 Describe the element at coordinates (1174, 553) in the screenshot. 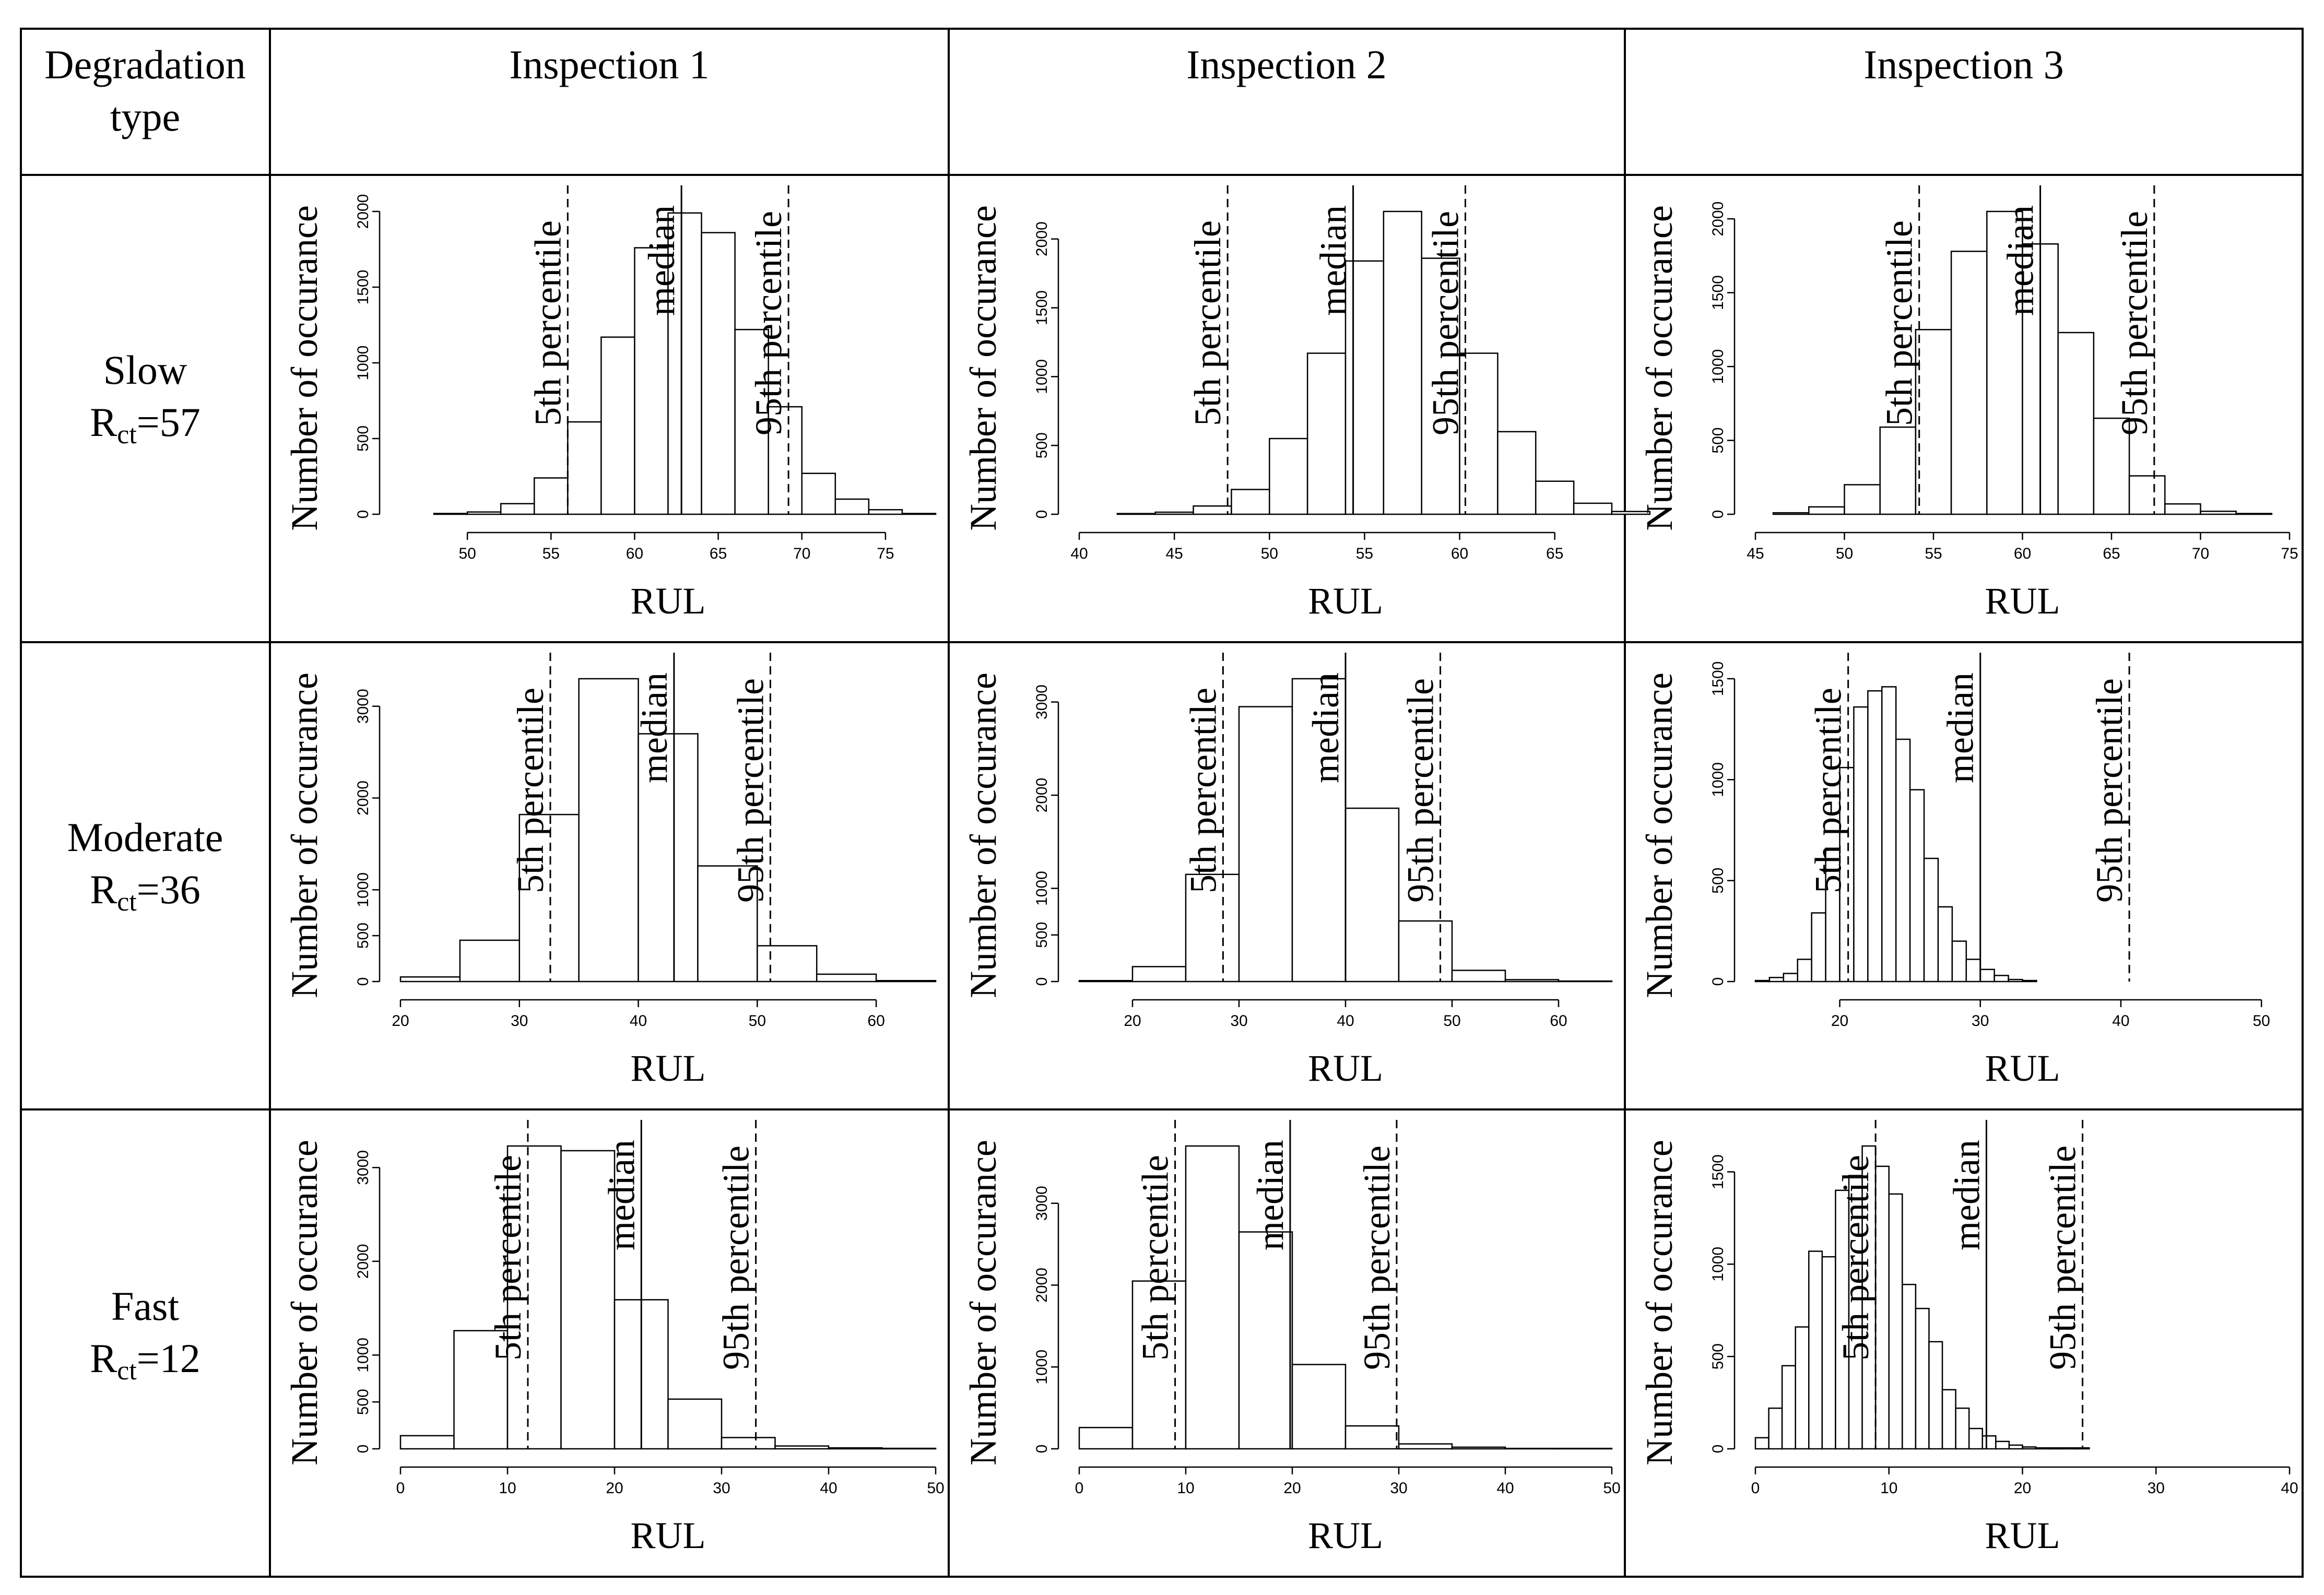

I see `x-tick-label: 45` at that location.